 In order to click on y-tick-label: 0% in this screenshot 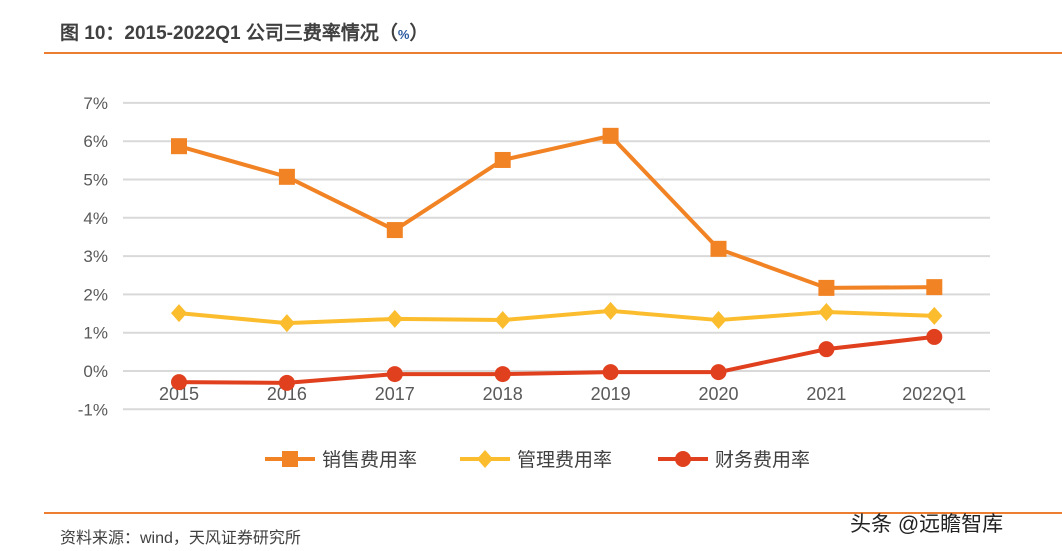, I will do `click(95, 371)`.